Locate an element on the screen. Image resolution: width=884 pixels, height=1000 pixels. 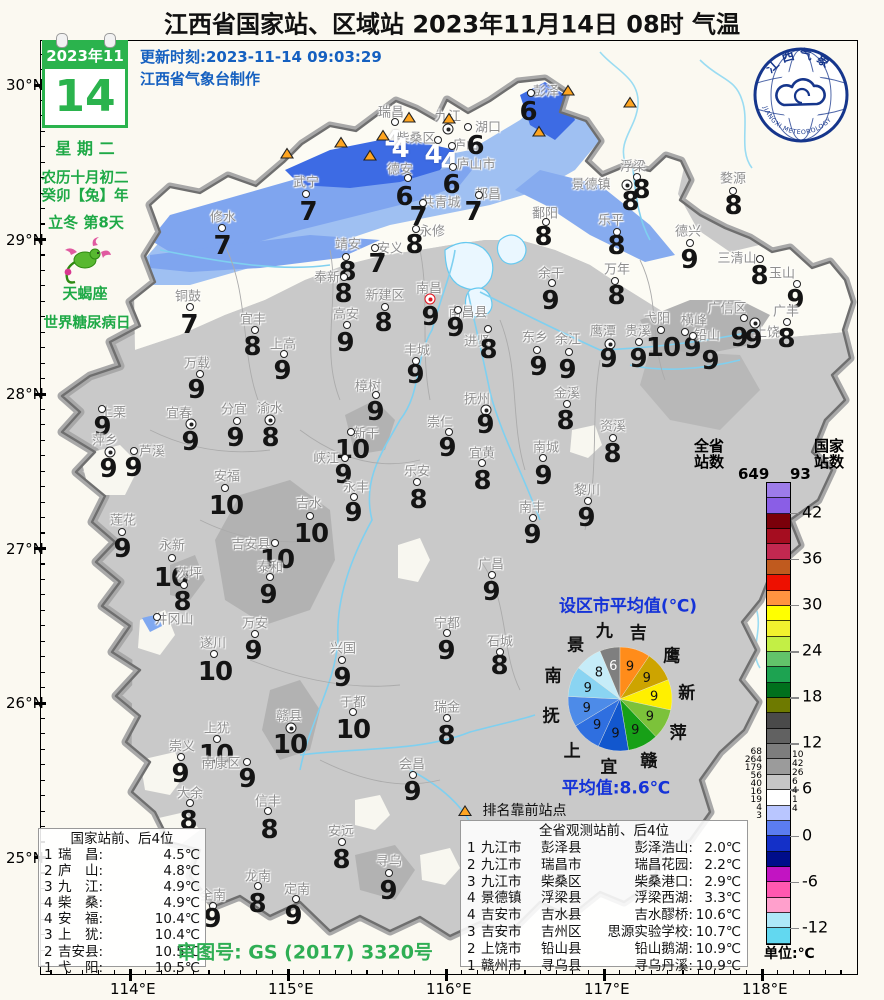
county-cell: 柴桑区 is located at coordinates (561, 881).